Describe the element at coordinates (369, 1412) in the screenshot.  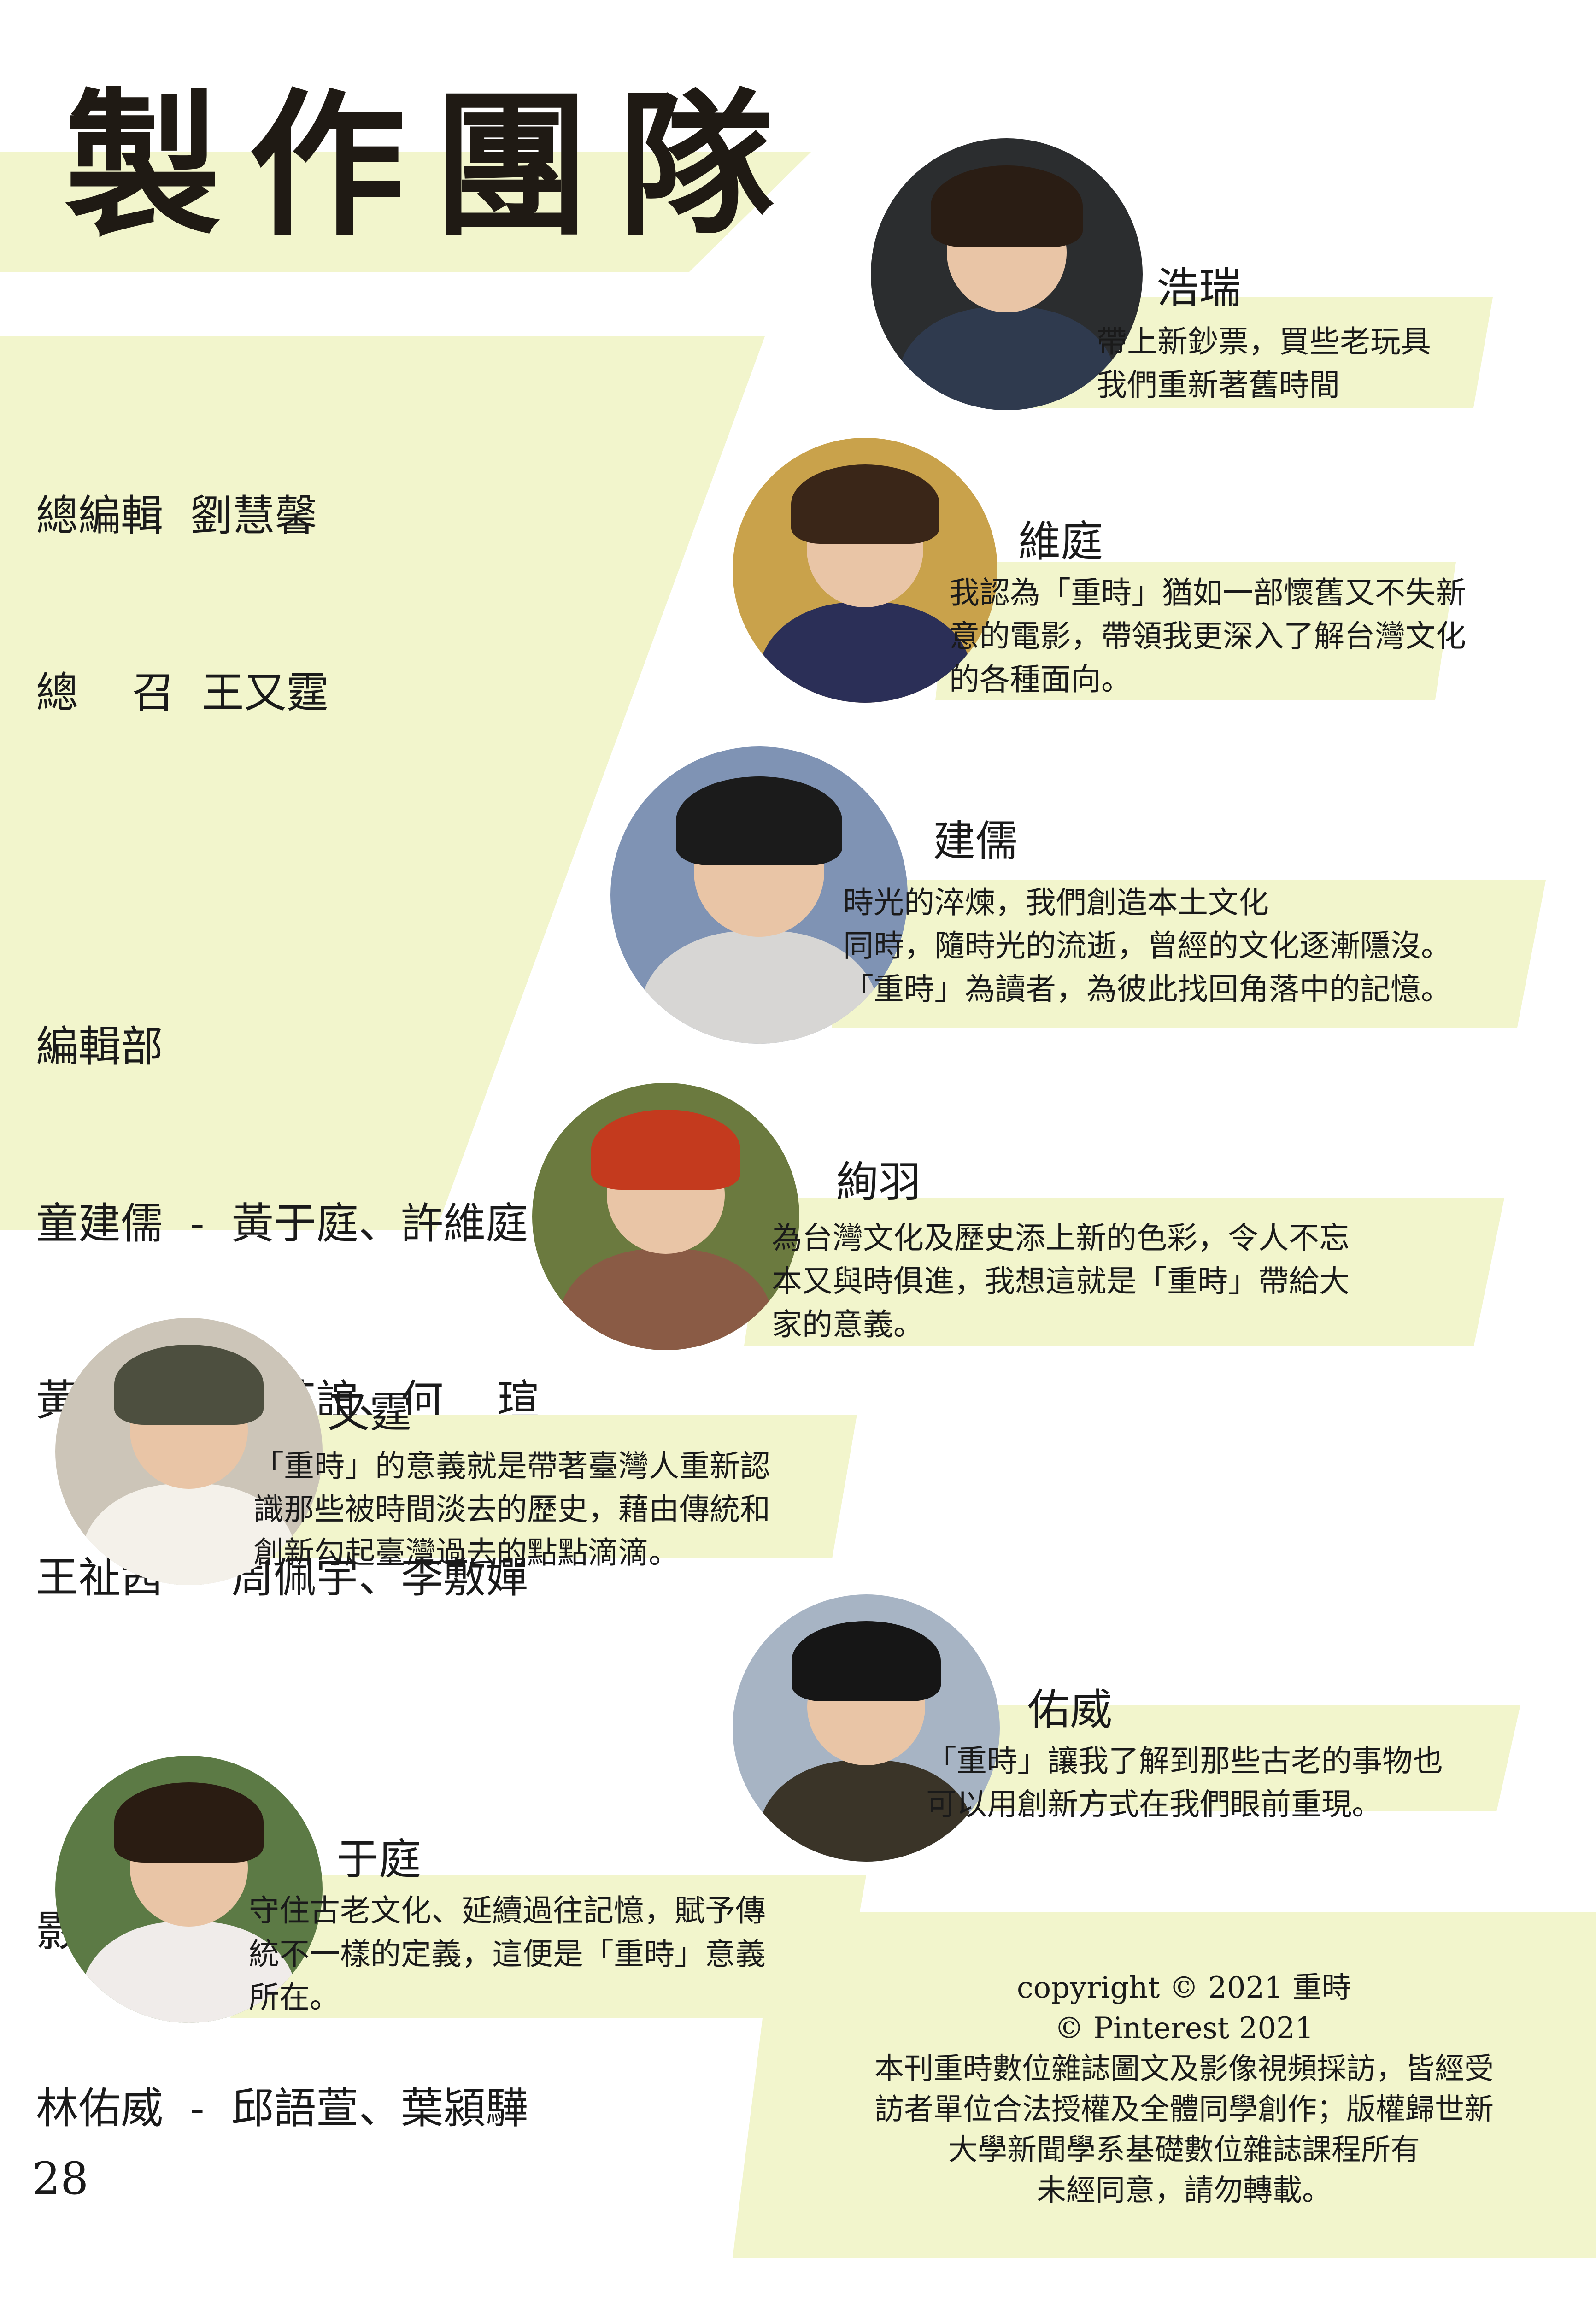
I see `member-name: 又霆` at that location.